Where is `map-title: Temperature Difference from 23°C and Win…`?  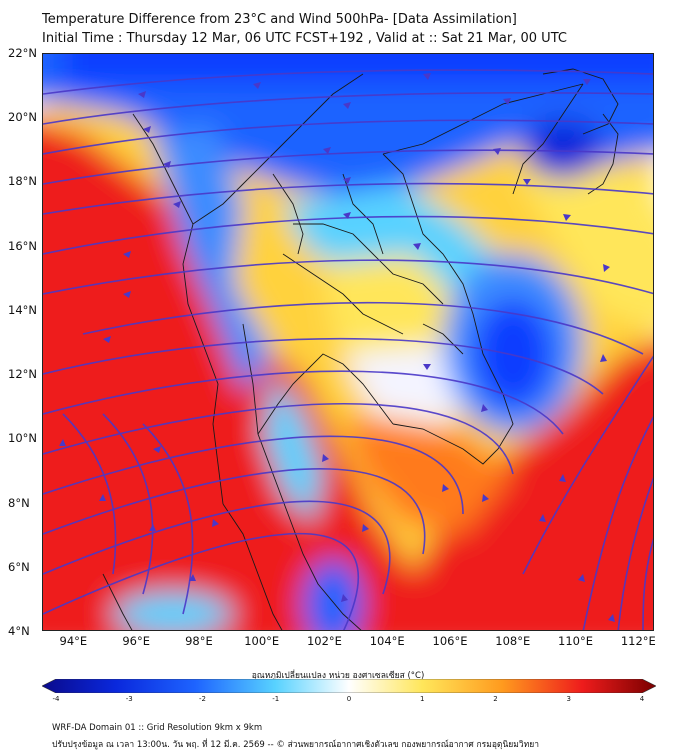 map-title: Temperature Difference from 23°C and Win… is located at coordinates (279, 19).